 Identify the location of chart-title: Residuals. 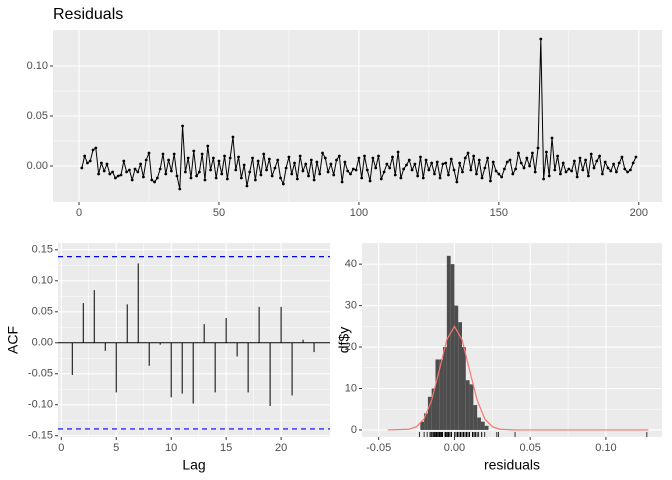
(88, 14).